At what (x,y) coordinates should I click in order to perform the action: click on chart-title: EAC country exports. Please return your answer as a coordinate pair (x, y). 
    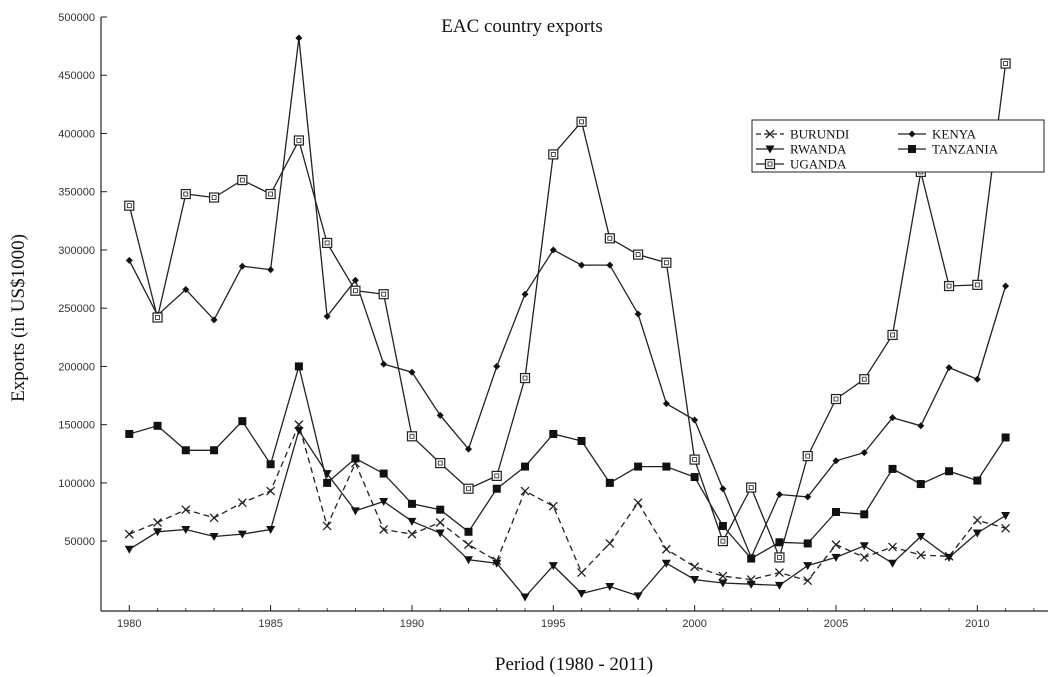
    Looking at the image, I should click on (521, 26).